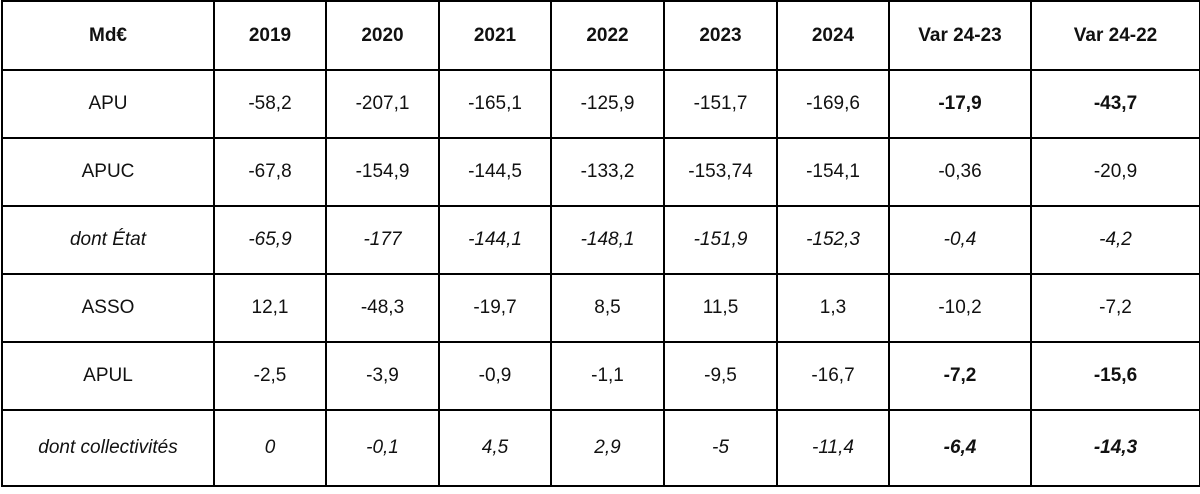  What do you see at coordinates (382, 308) in the screenshot?
I see `table-cell: -48,3` at bounding box center [382, 308].